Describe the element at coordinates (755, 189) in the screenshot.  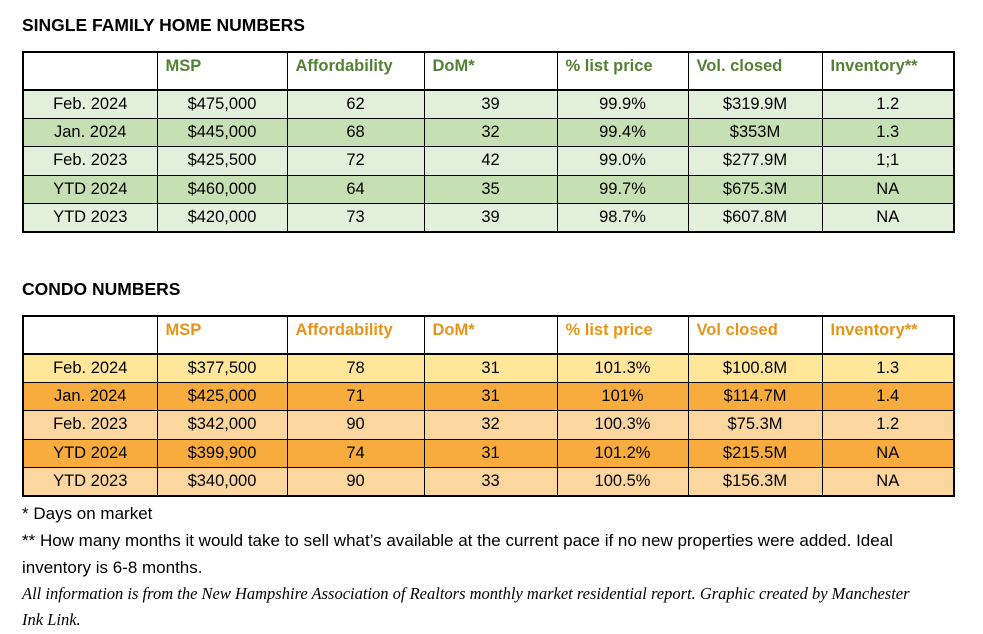
I see `table-cell: $675.3M` at that location.